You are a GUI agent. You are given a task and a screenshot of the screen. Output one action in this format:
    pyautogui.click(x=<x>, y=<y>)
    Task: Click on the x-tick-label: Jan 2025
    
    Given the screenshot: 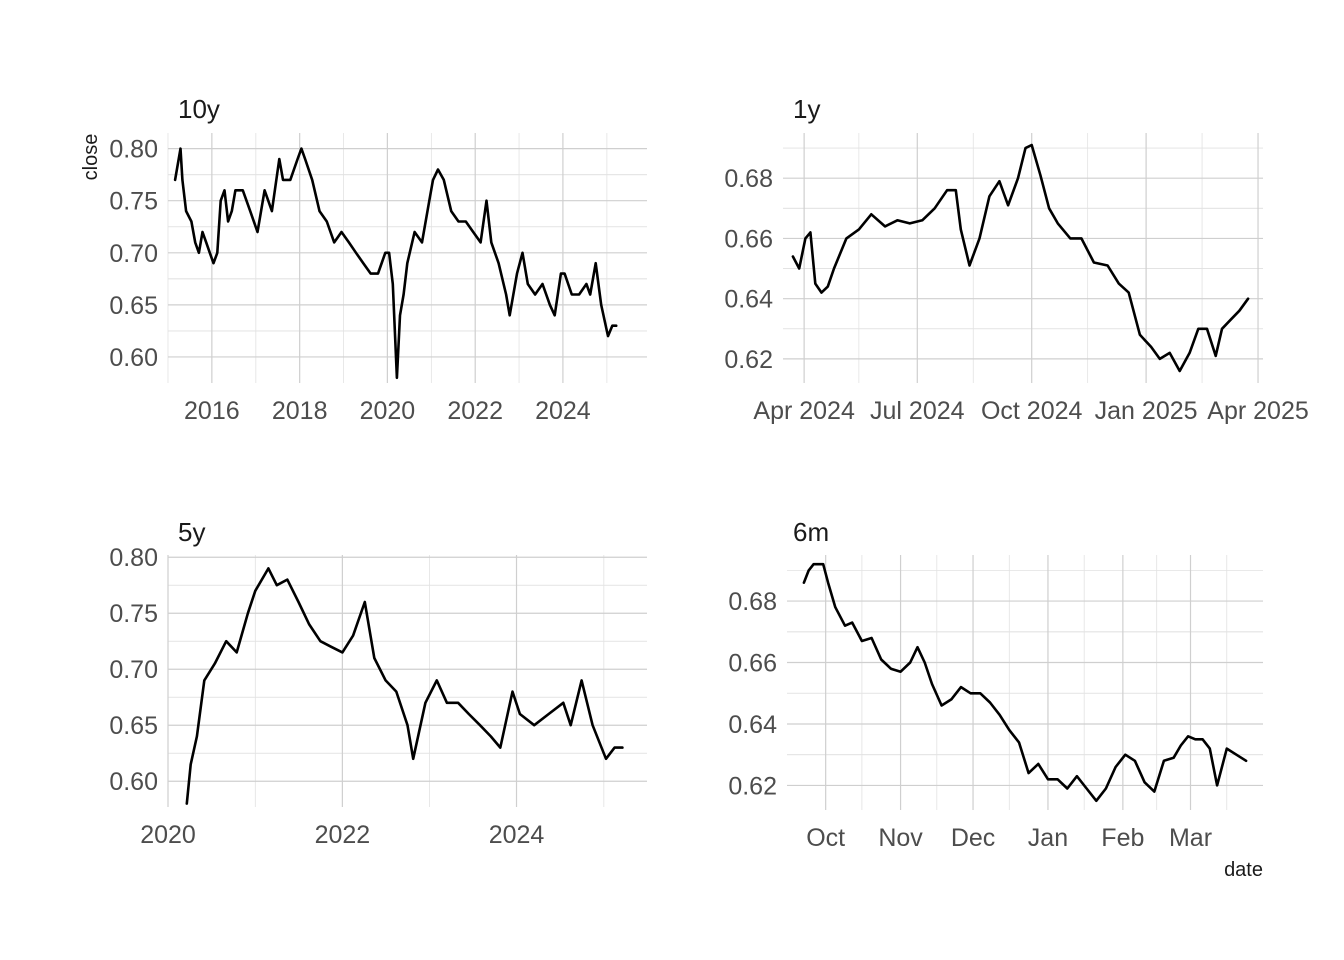 What is the action you would take?
    pyautogui.click(x=1146, y=411)
    